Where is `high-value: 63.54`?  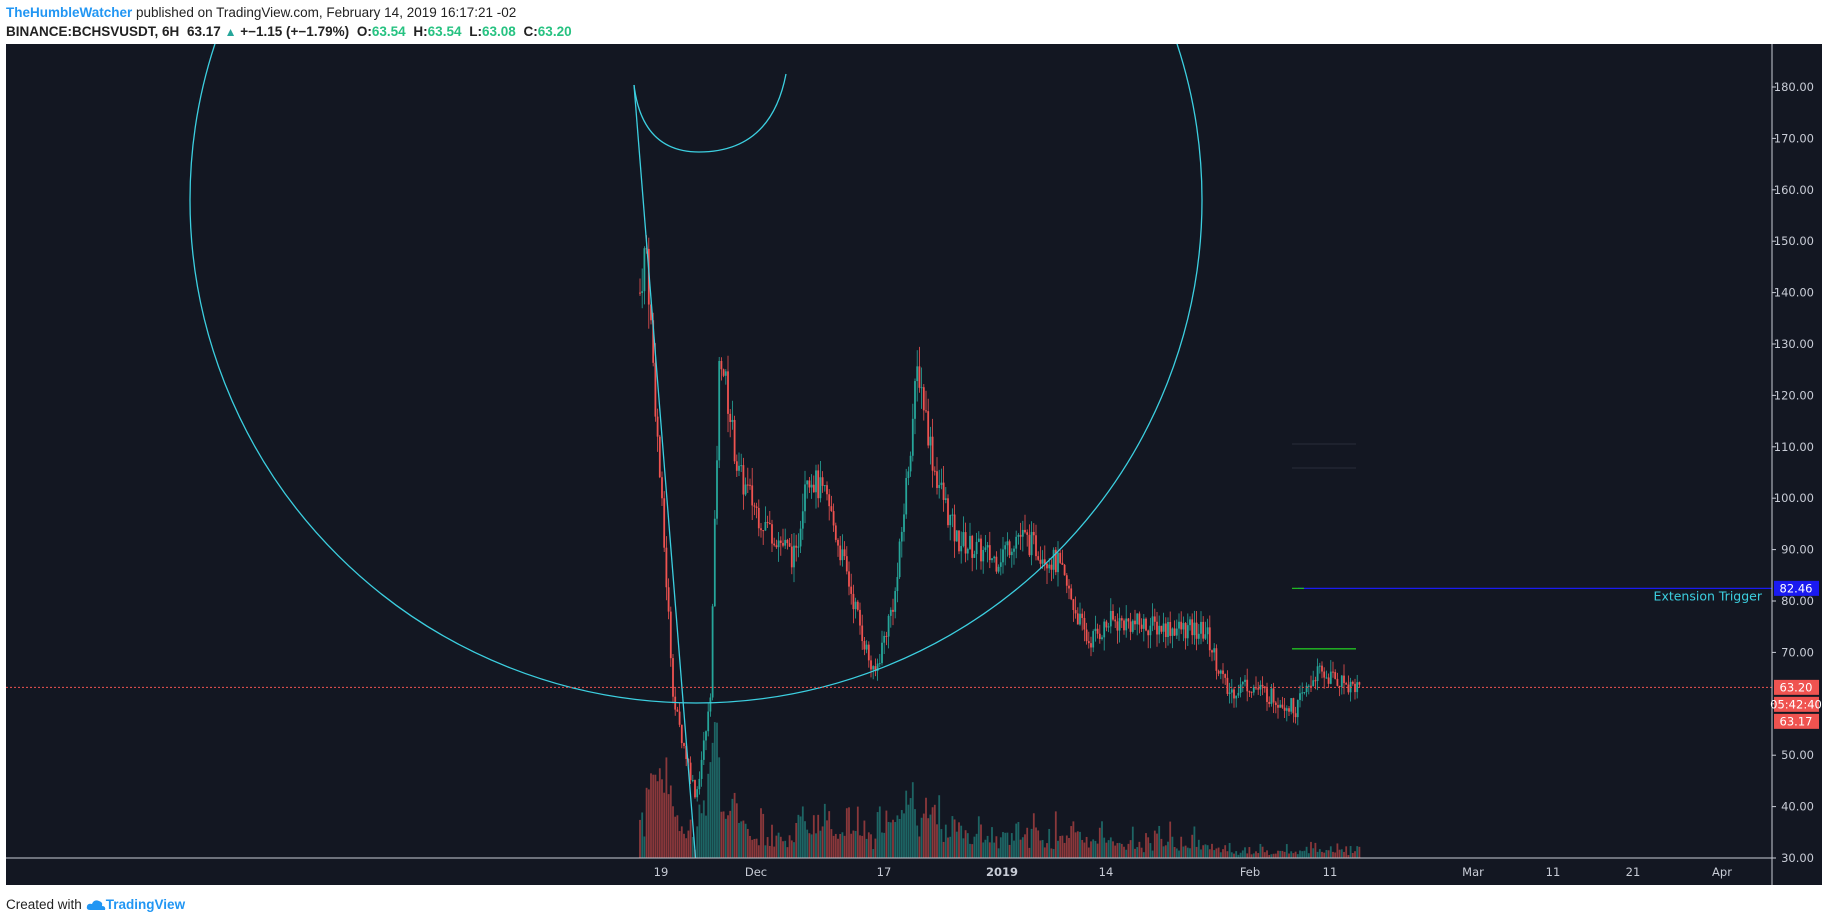 high-value: 63.54 is located at coordinates (444, 31).